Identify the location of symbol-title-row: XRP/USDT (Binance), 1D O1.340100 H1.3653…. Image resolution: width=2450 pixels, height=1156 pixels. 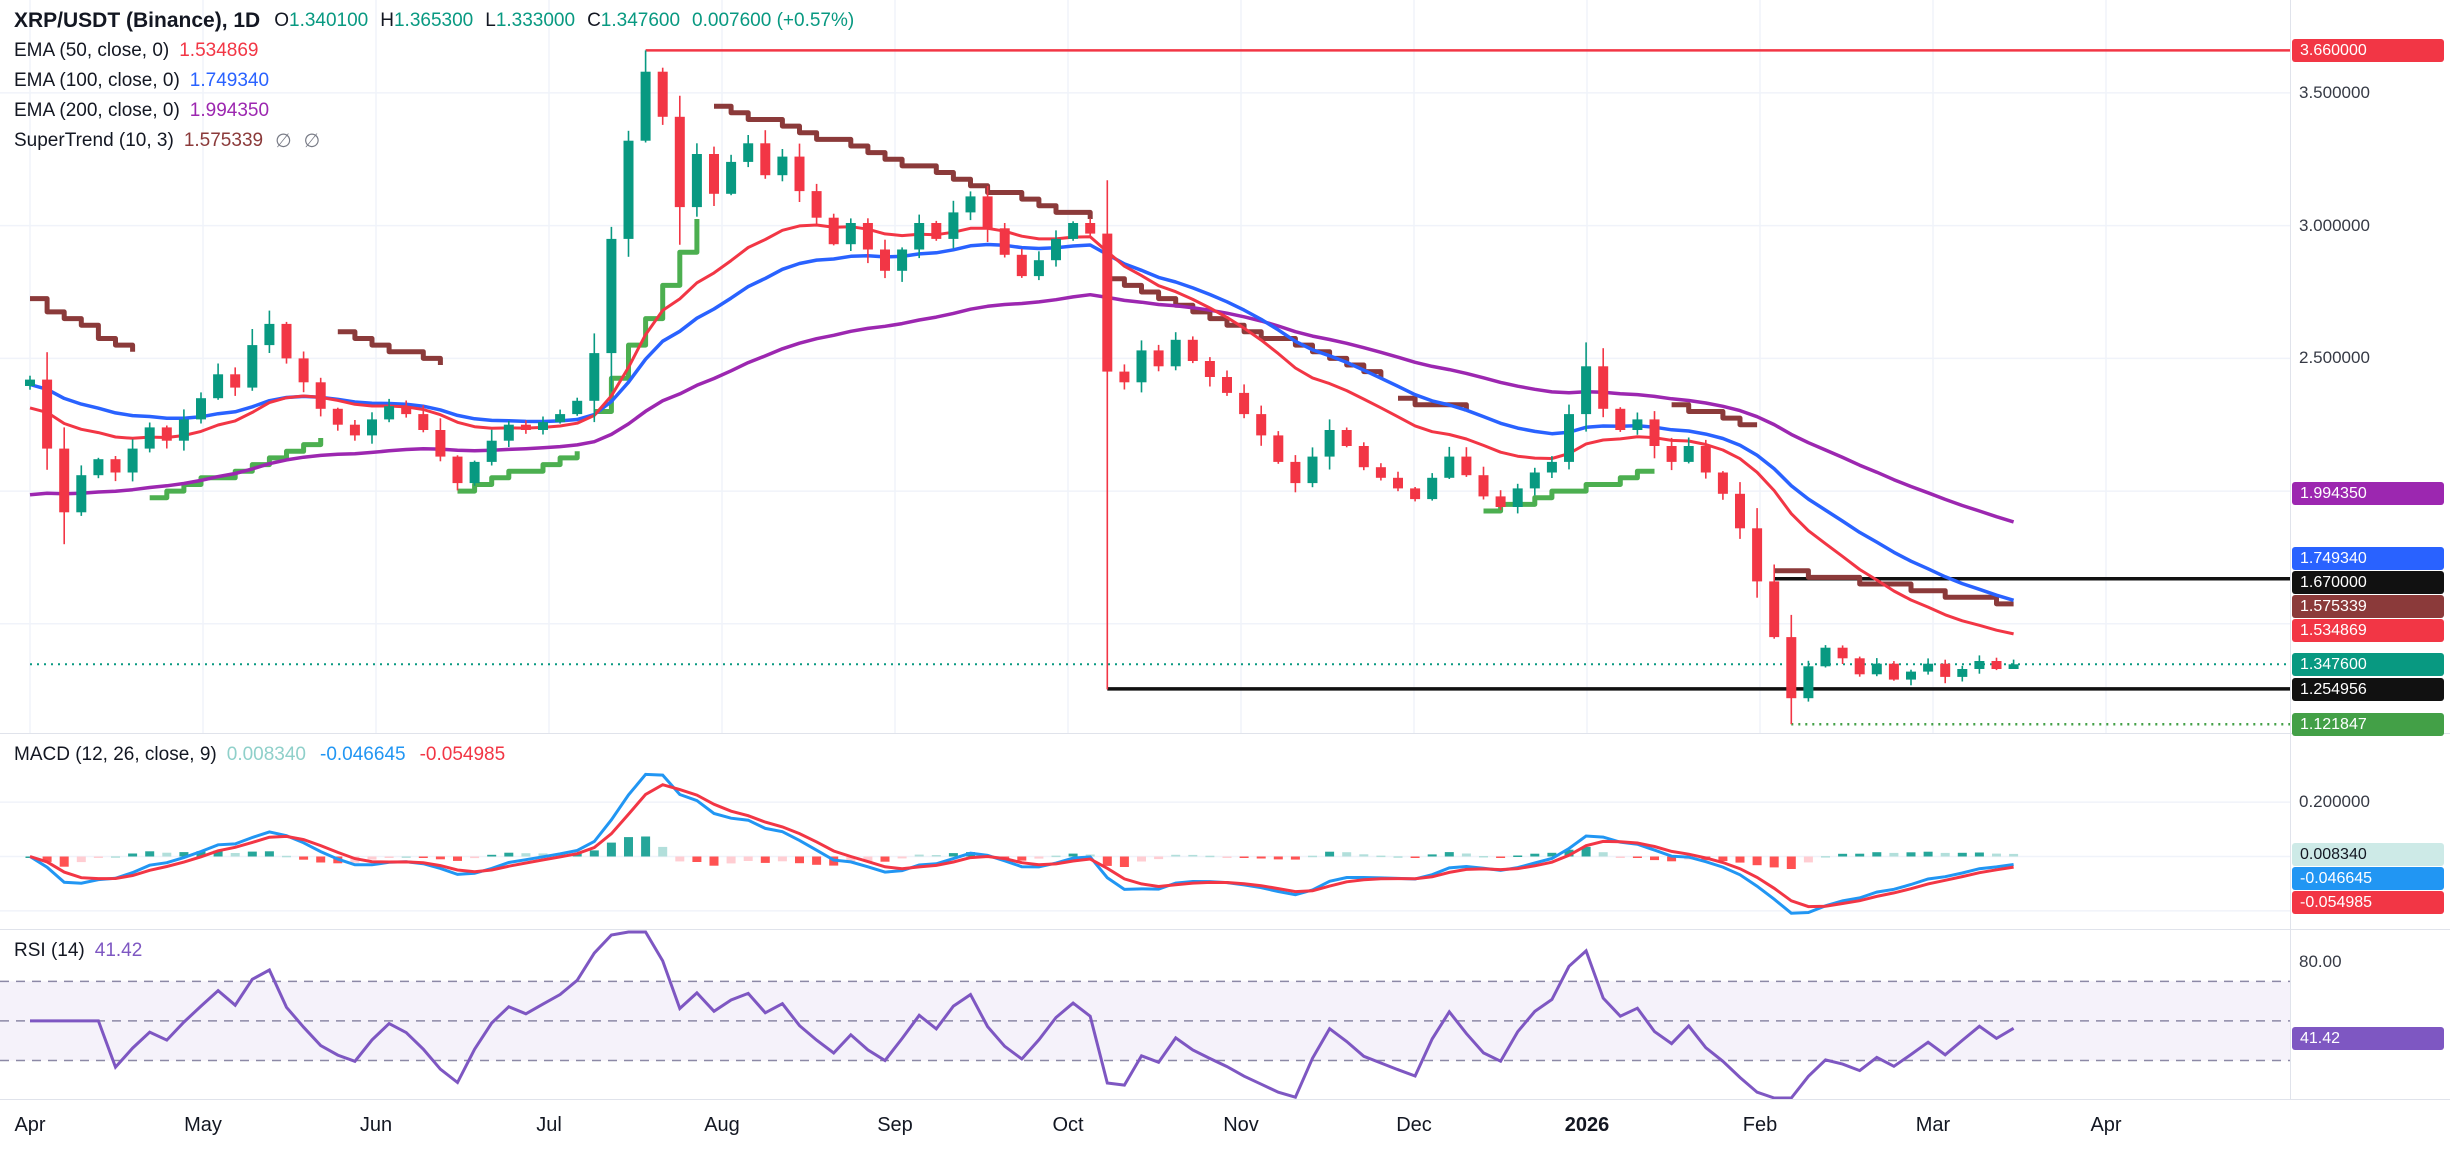
(434, 21).